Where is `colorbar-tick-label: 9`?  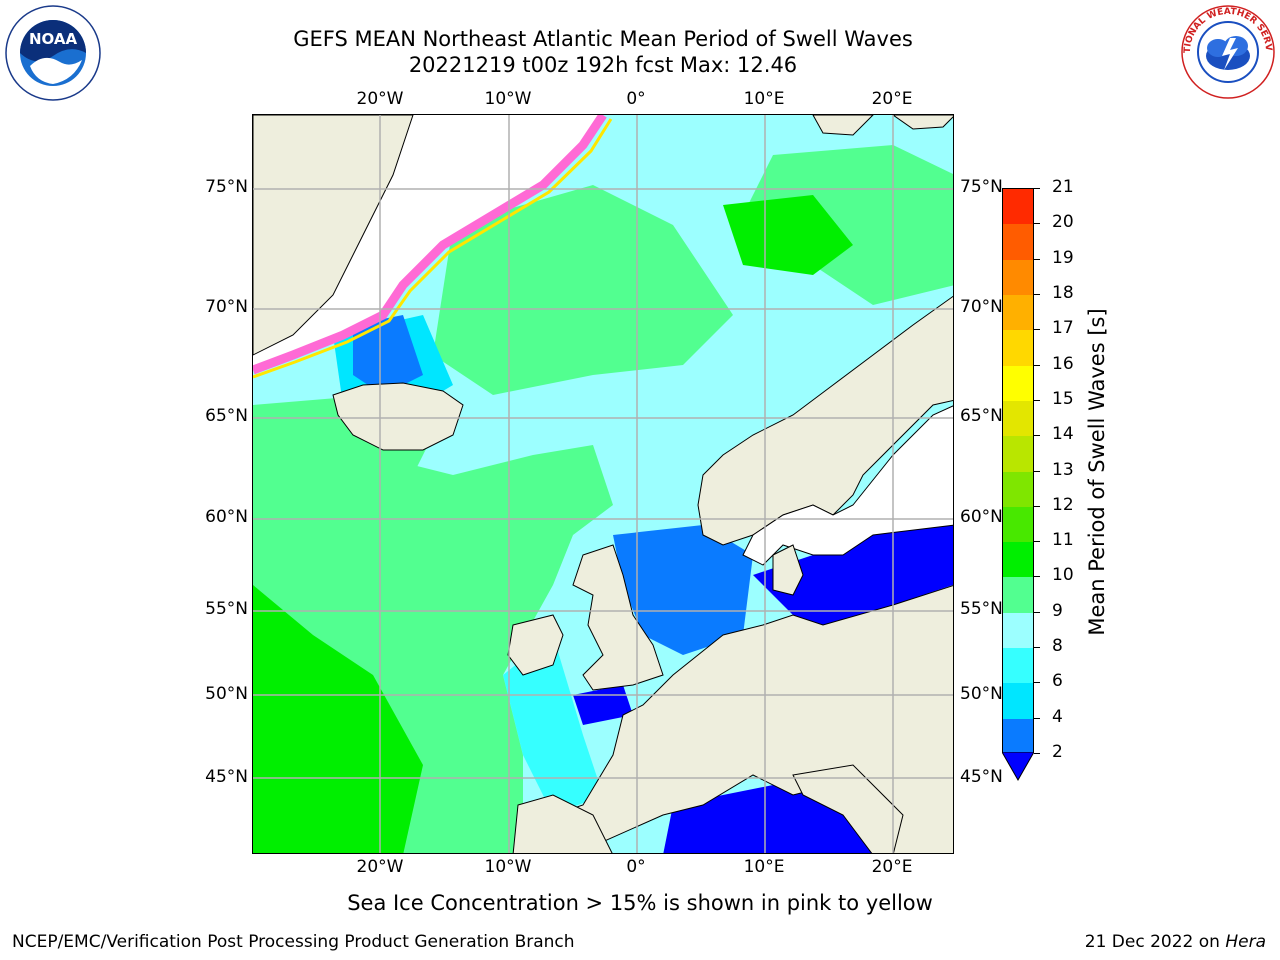
colorbar-tick-label: 9 is located at coordinates (1057, 610).